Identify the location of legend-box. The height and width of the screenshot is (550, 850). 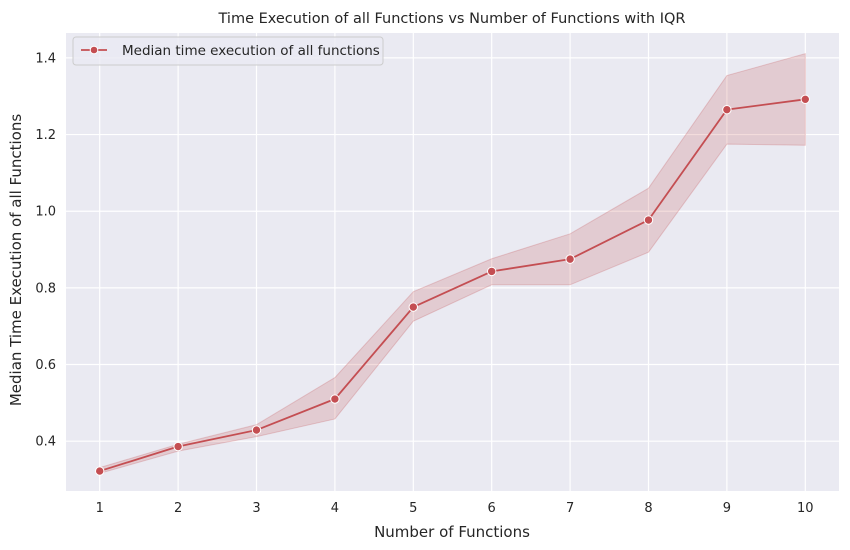
(228, 51).